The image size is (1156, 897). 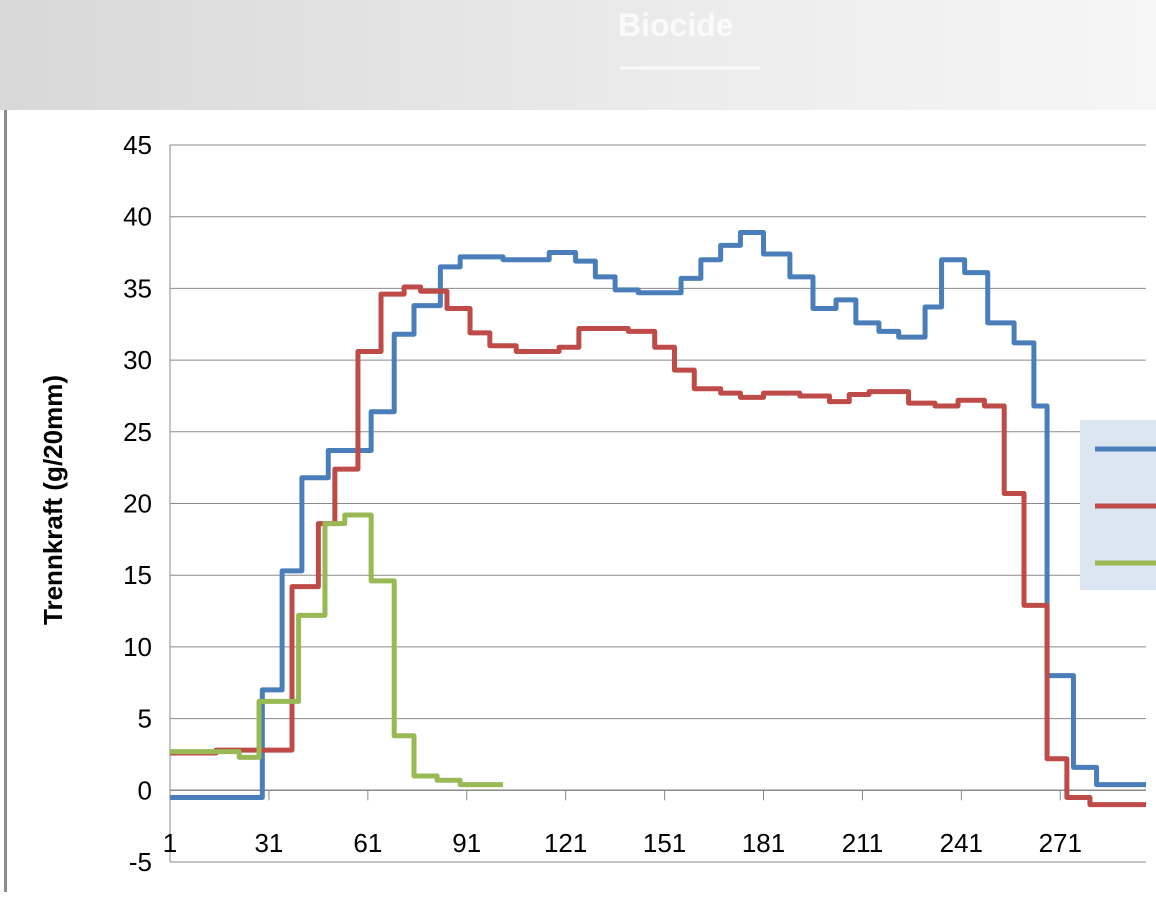 What do you see at coordinates (137, 360) in the screenshot?
I see `y-tick-label: 30` at bounding box center [137, 360].